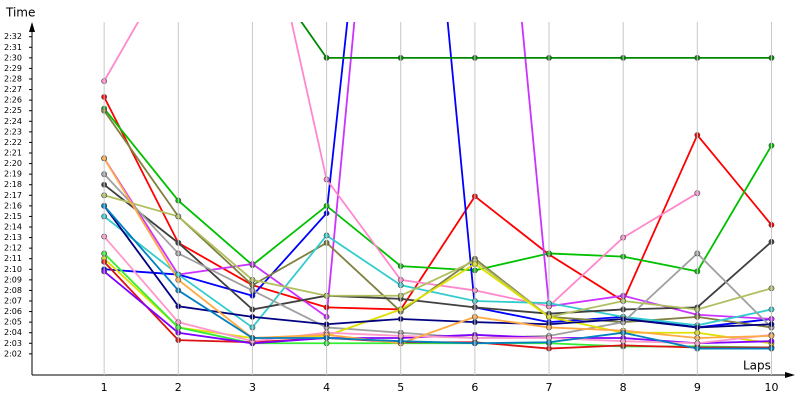 Image resolution: width=800 pixels, height=400 pixels. What do you see at coordinates (623, 387) in the screenshot?
I see `x-tick-label: 8` at bounding box center [623, 387].